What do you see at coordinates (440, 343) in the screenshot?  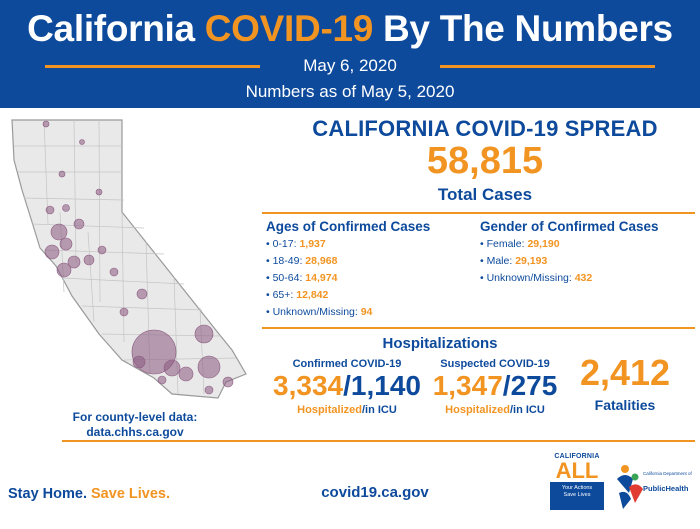 I see `hospitalizations-title: Hospitalizations` at bounding box center [440, 343].